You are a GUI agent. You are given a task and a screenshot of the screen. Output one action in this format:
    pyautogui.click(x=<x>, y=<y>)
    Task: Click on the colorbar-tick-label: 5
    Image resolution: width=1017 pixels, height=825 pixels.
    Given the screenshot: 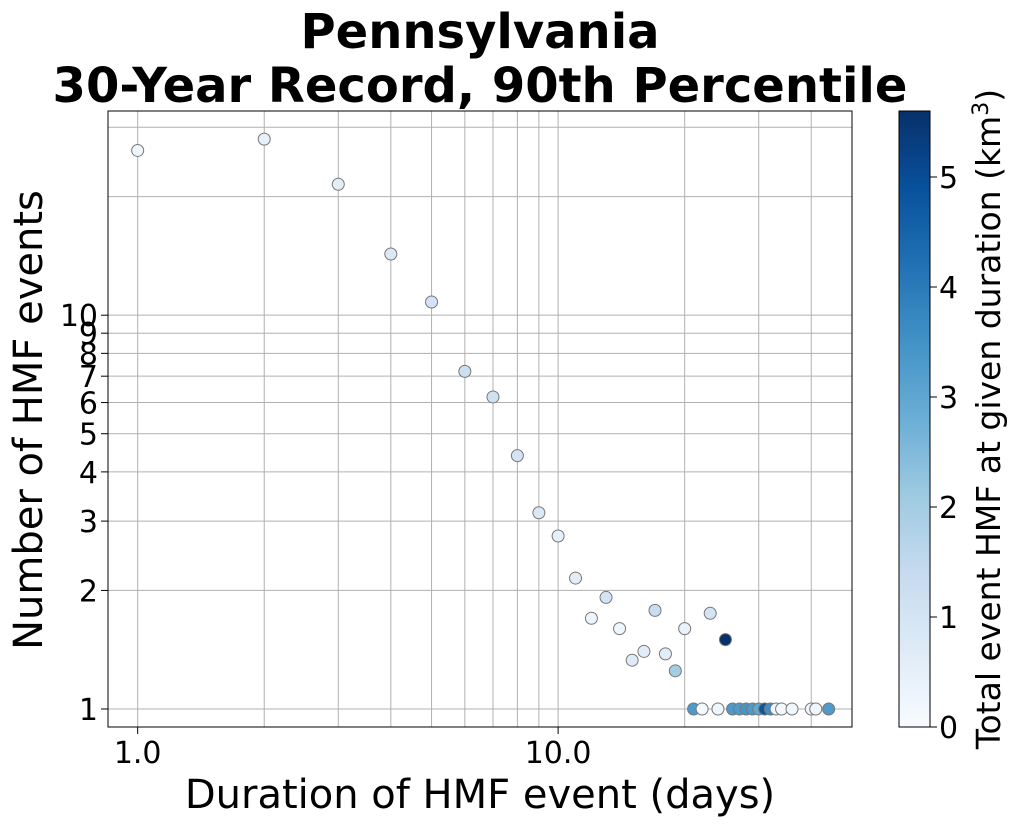 What is the action you would take?
    pyautogui.click(x=948, y=178)
    